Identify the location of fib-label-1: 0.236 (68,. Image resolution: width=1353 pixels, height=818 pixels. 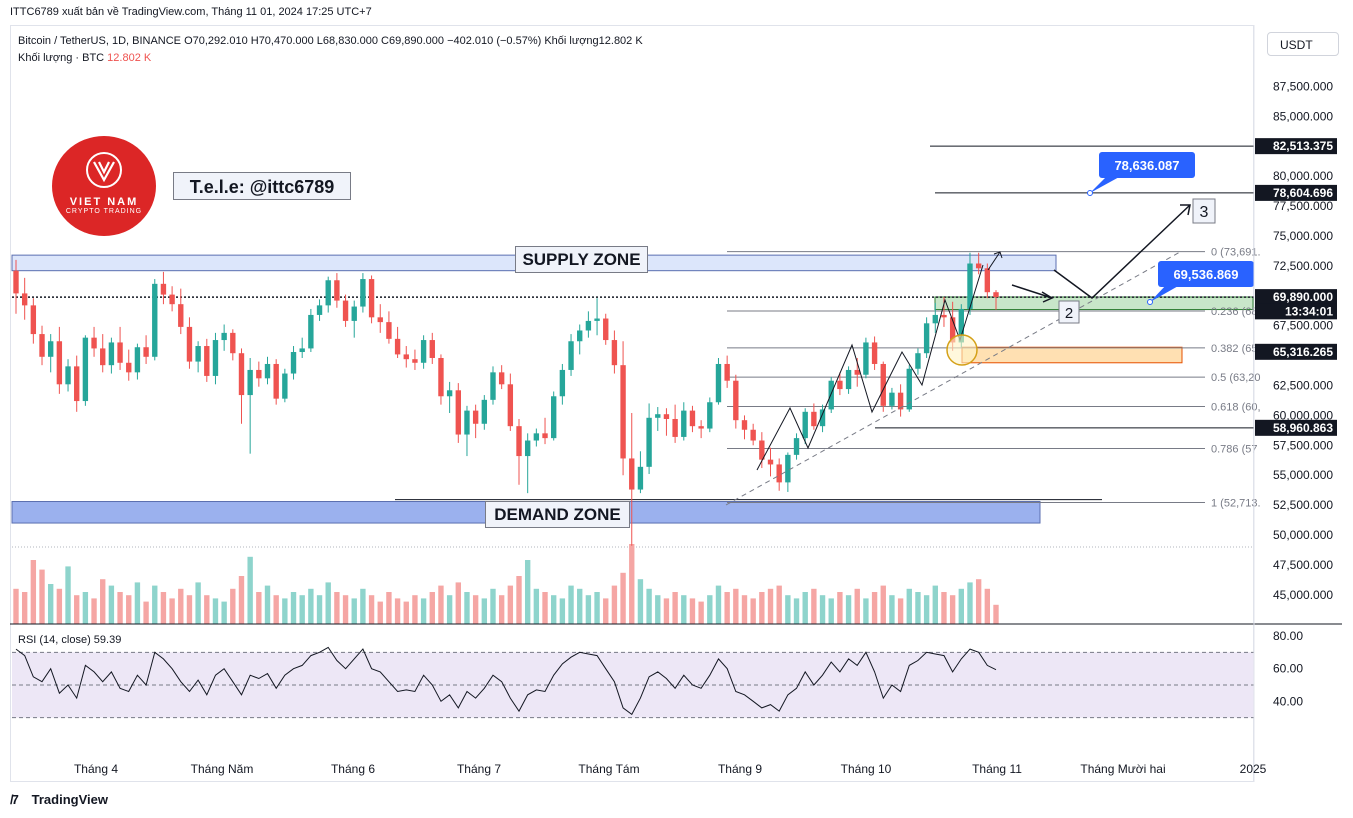
(1236, 312).